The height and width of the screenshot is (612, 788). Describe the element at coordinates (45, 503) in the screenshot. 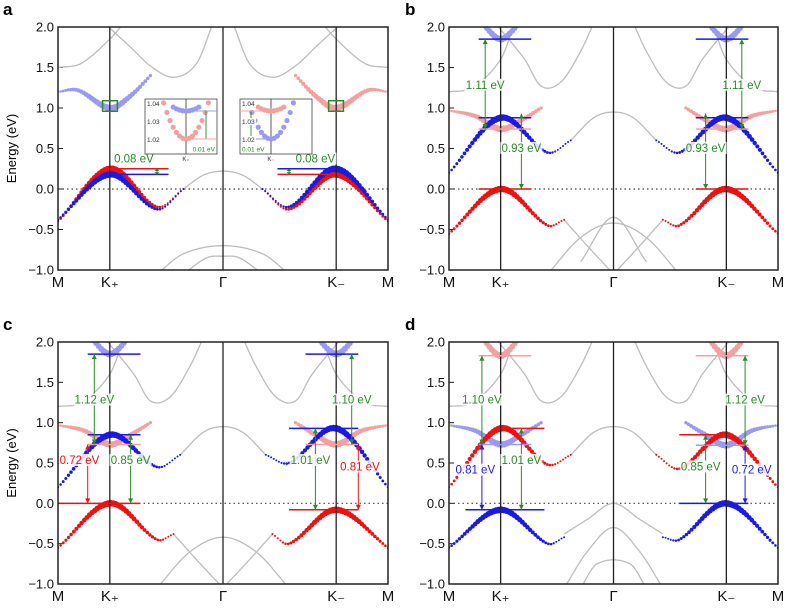

I see `y-tick-label: 0.0` at that location.